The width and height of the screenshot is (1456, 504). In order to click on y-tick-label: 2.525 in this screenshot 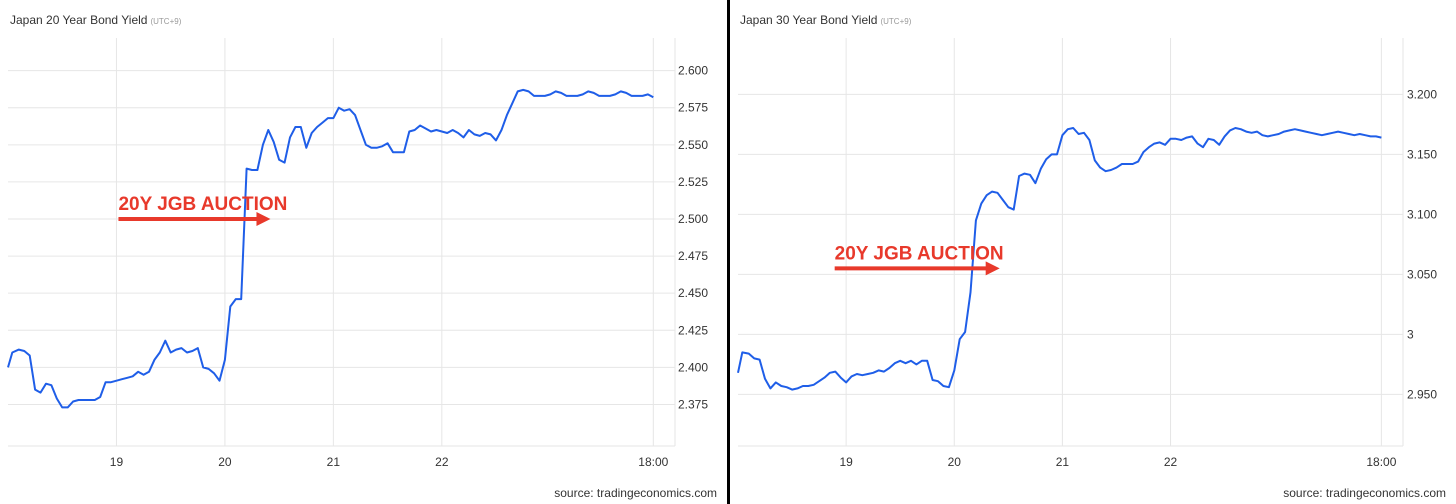, I will do `click(693, 182)`.